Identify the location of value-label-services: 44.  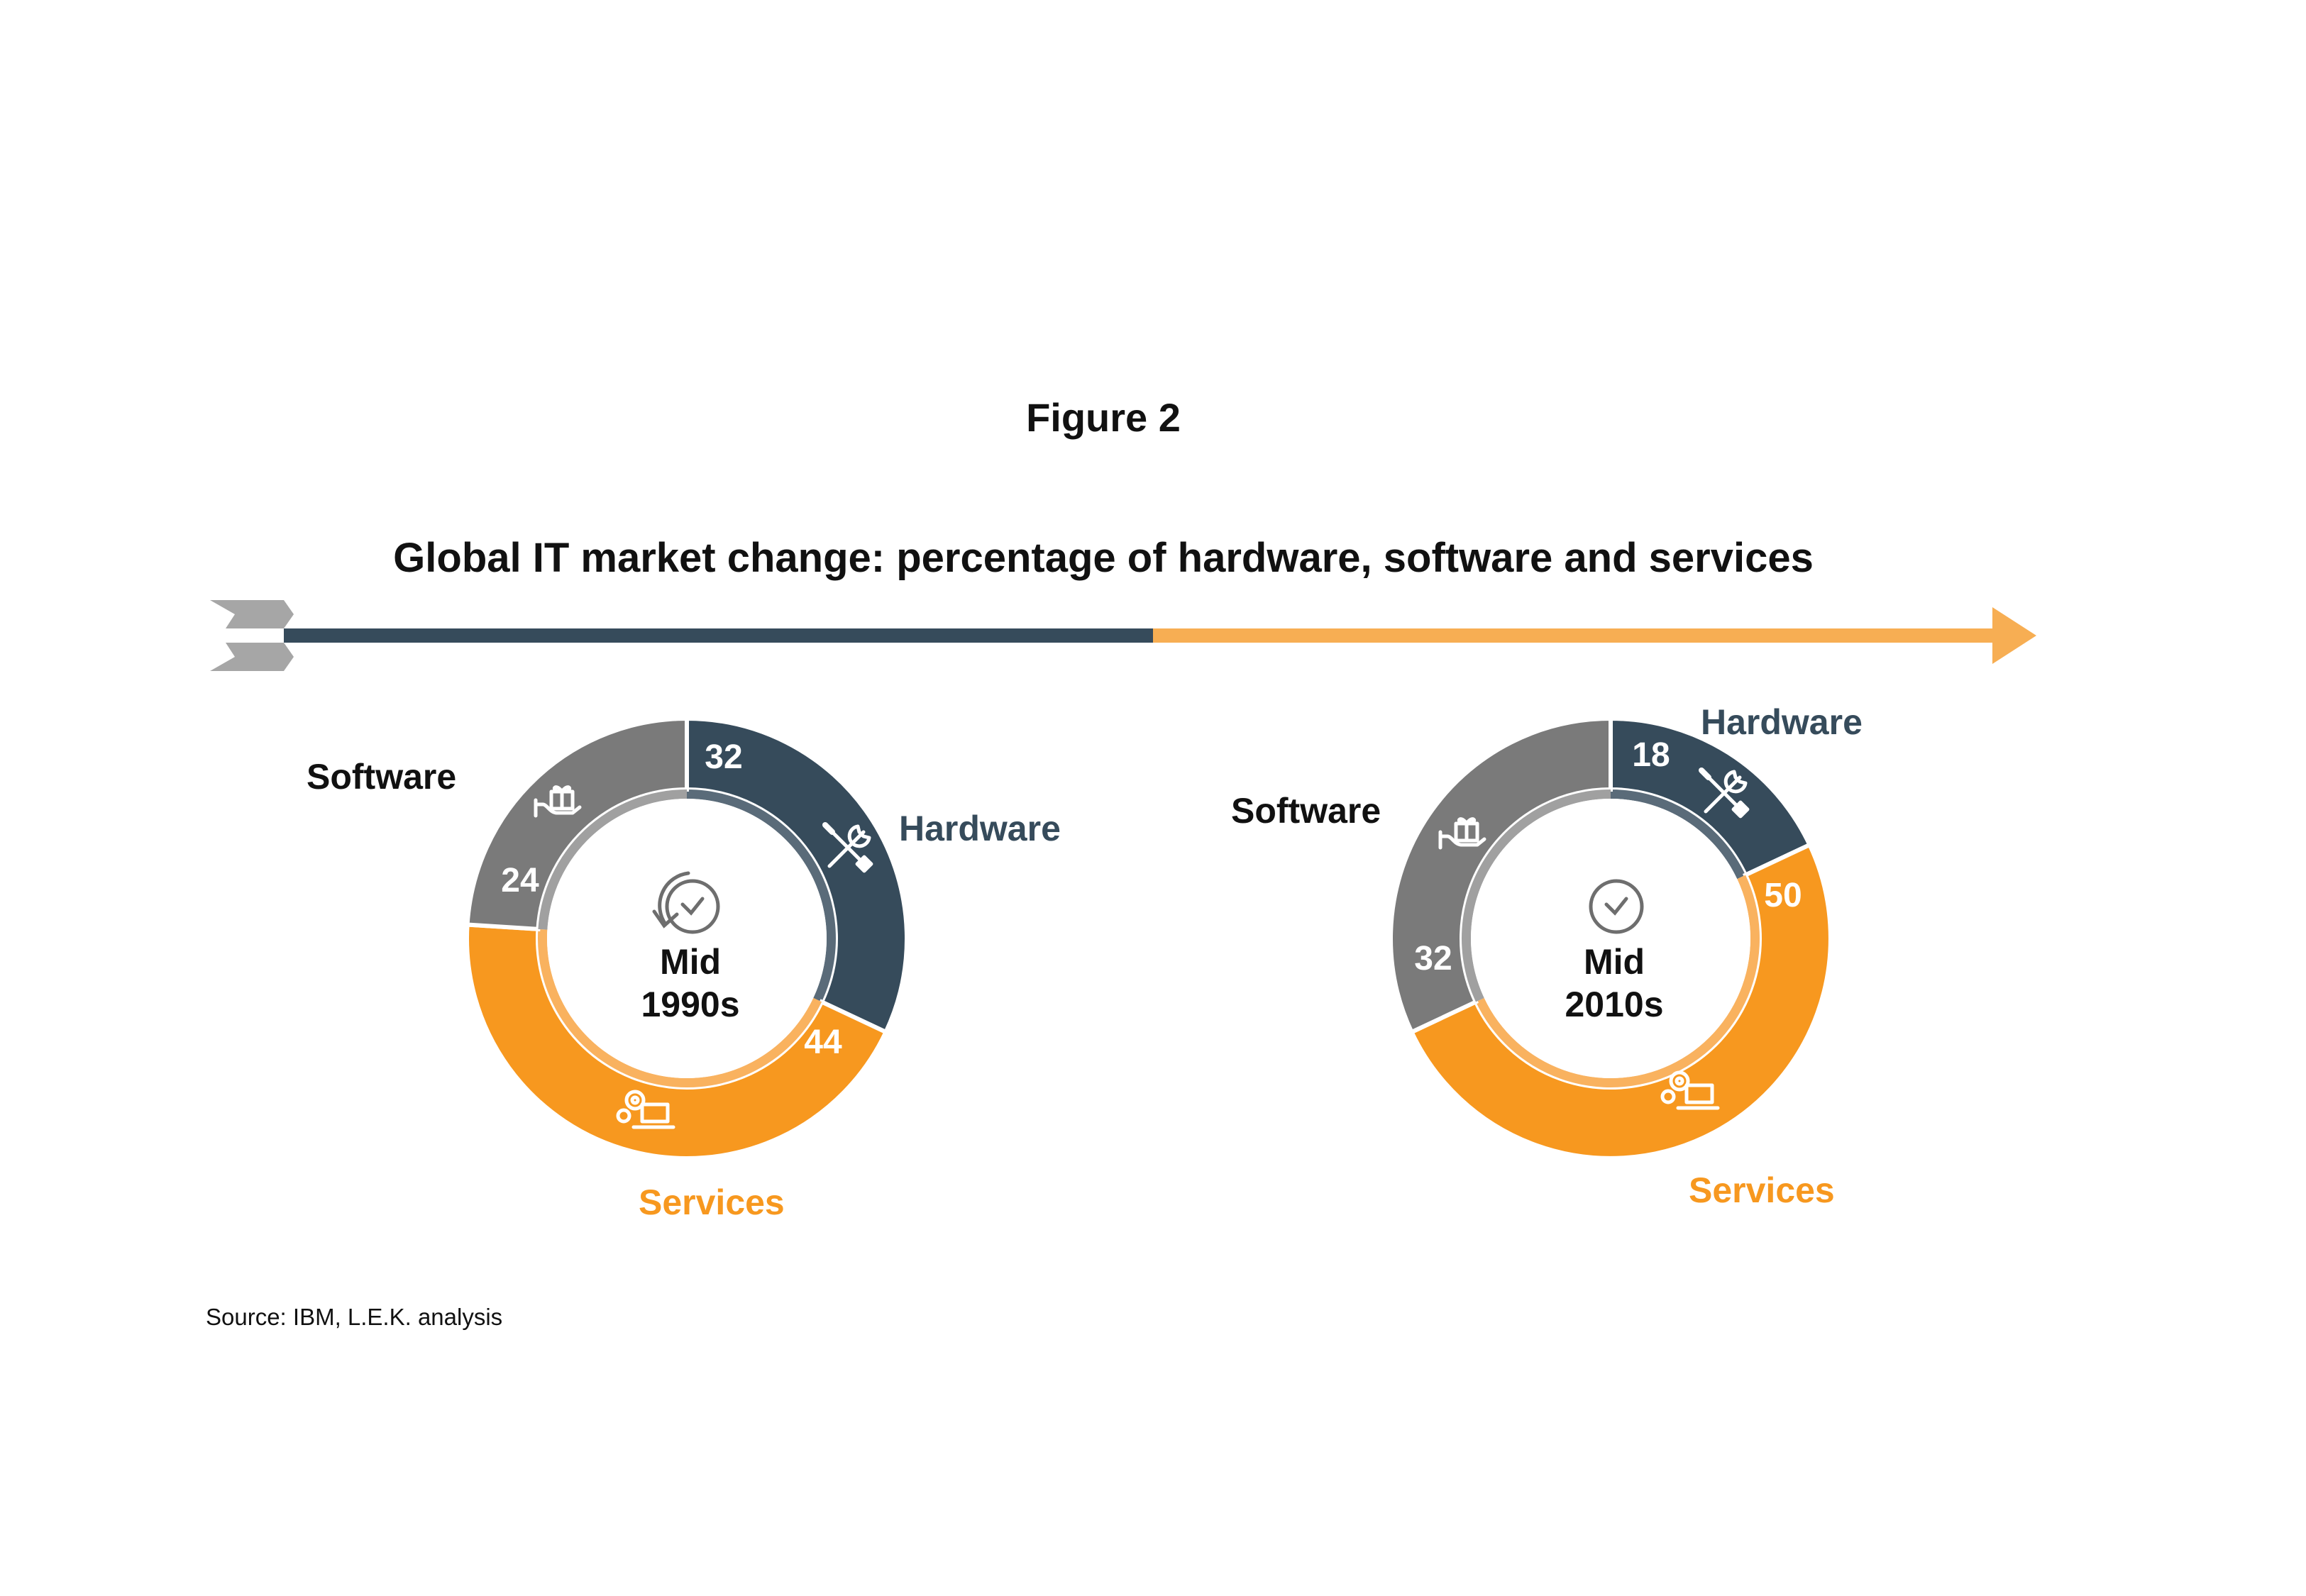
(823, 1042).